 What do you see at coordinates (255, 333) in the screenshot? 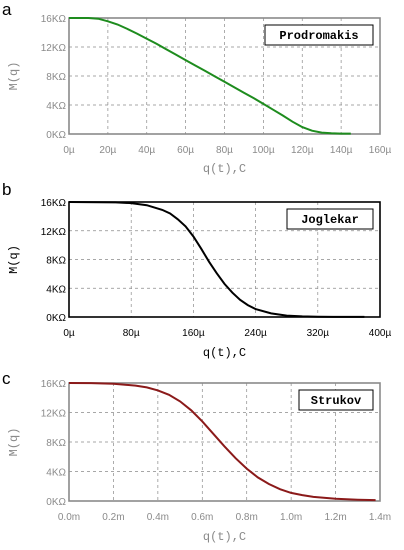
I see `x-tick-label: 240µ` at bounding box center [255, 333].